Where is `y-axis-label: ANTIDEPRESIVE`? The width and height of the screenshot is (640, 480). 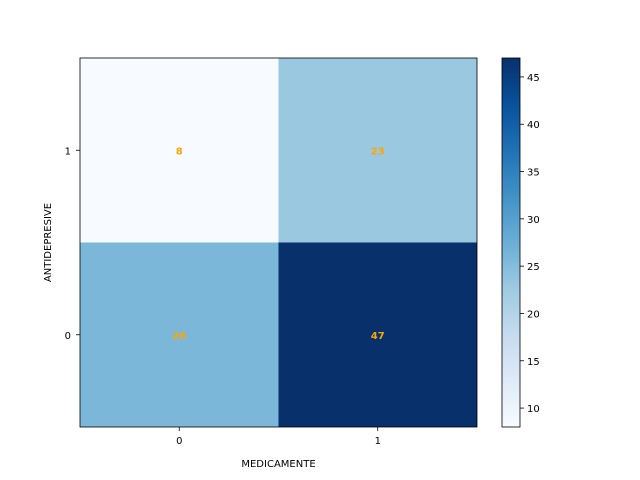
y-axis-label: ANTIDEPRESIVE is located at coordinates (48, 242).